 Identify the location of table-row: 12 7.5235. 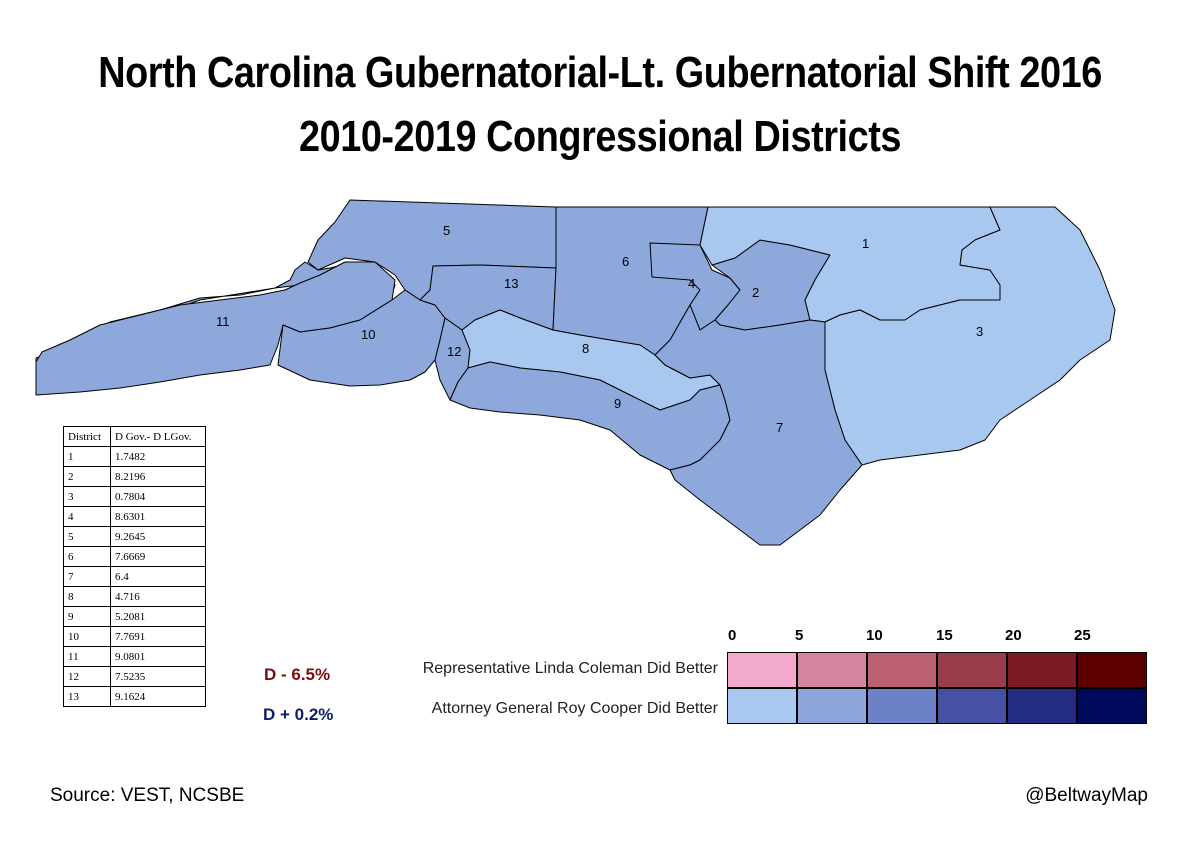
(134, 676).